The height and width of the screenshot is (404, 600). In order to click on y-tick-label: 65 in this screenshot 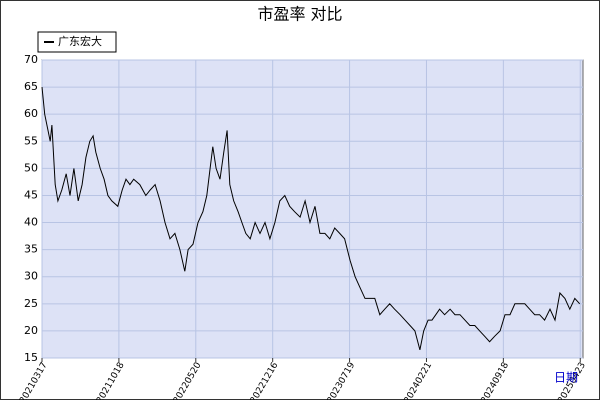, I will do `click(31, 86)`.